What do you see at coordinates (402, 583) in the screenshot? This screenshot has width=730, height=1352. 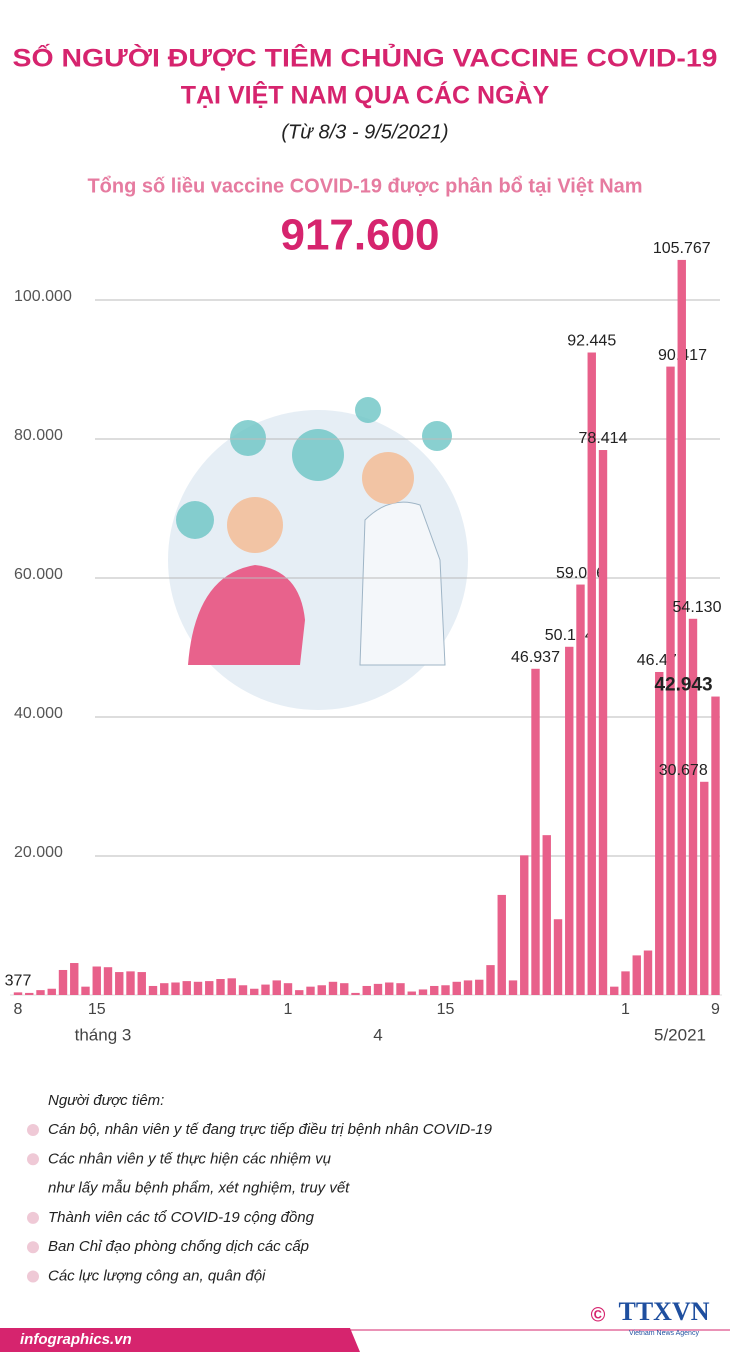 I see `doctor` at bounding box center [402, 583].